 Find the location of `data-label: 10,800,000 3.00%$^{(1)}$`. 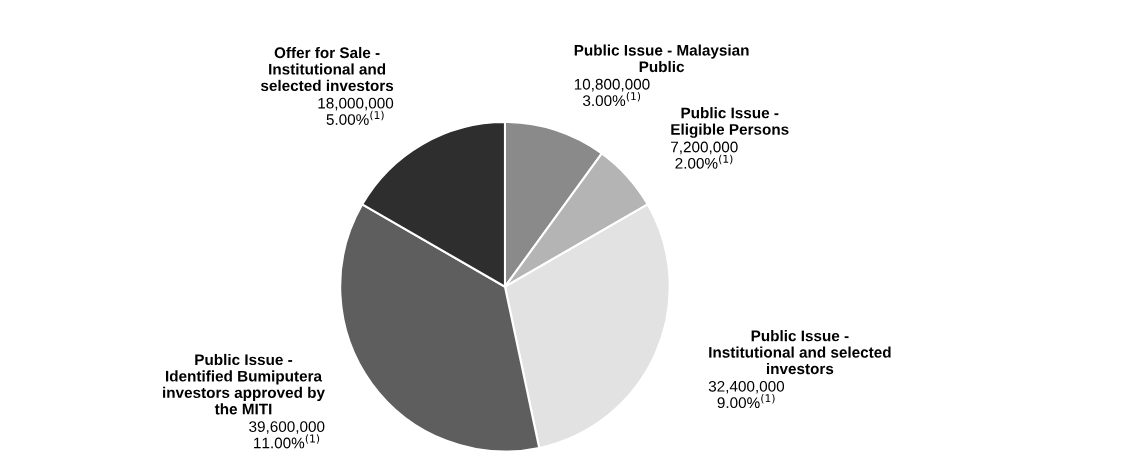

data-label: 10,800,000 3.00%$^{(1)}$ is located at coordinates (612, 92).